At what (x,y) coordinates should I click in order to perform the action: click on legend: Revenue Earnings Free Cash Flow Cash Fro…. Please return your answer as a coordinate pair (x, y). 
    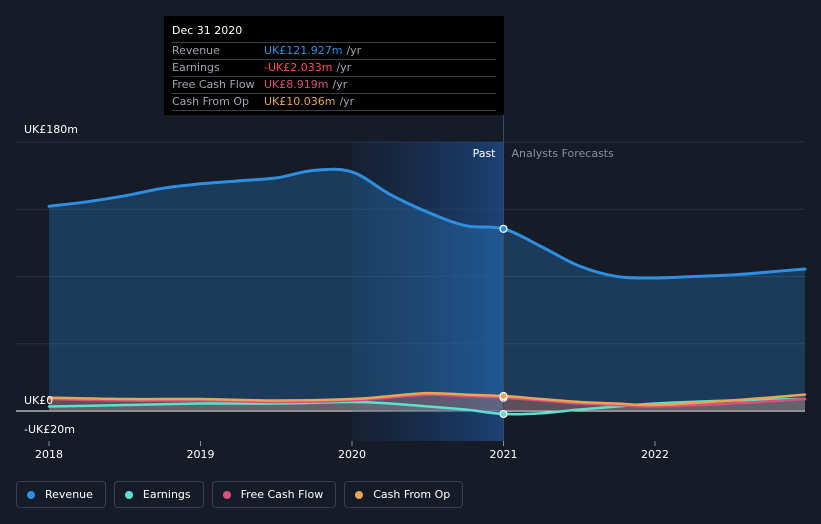
    Looking at the image, I should click on (240, 494).